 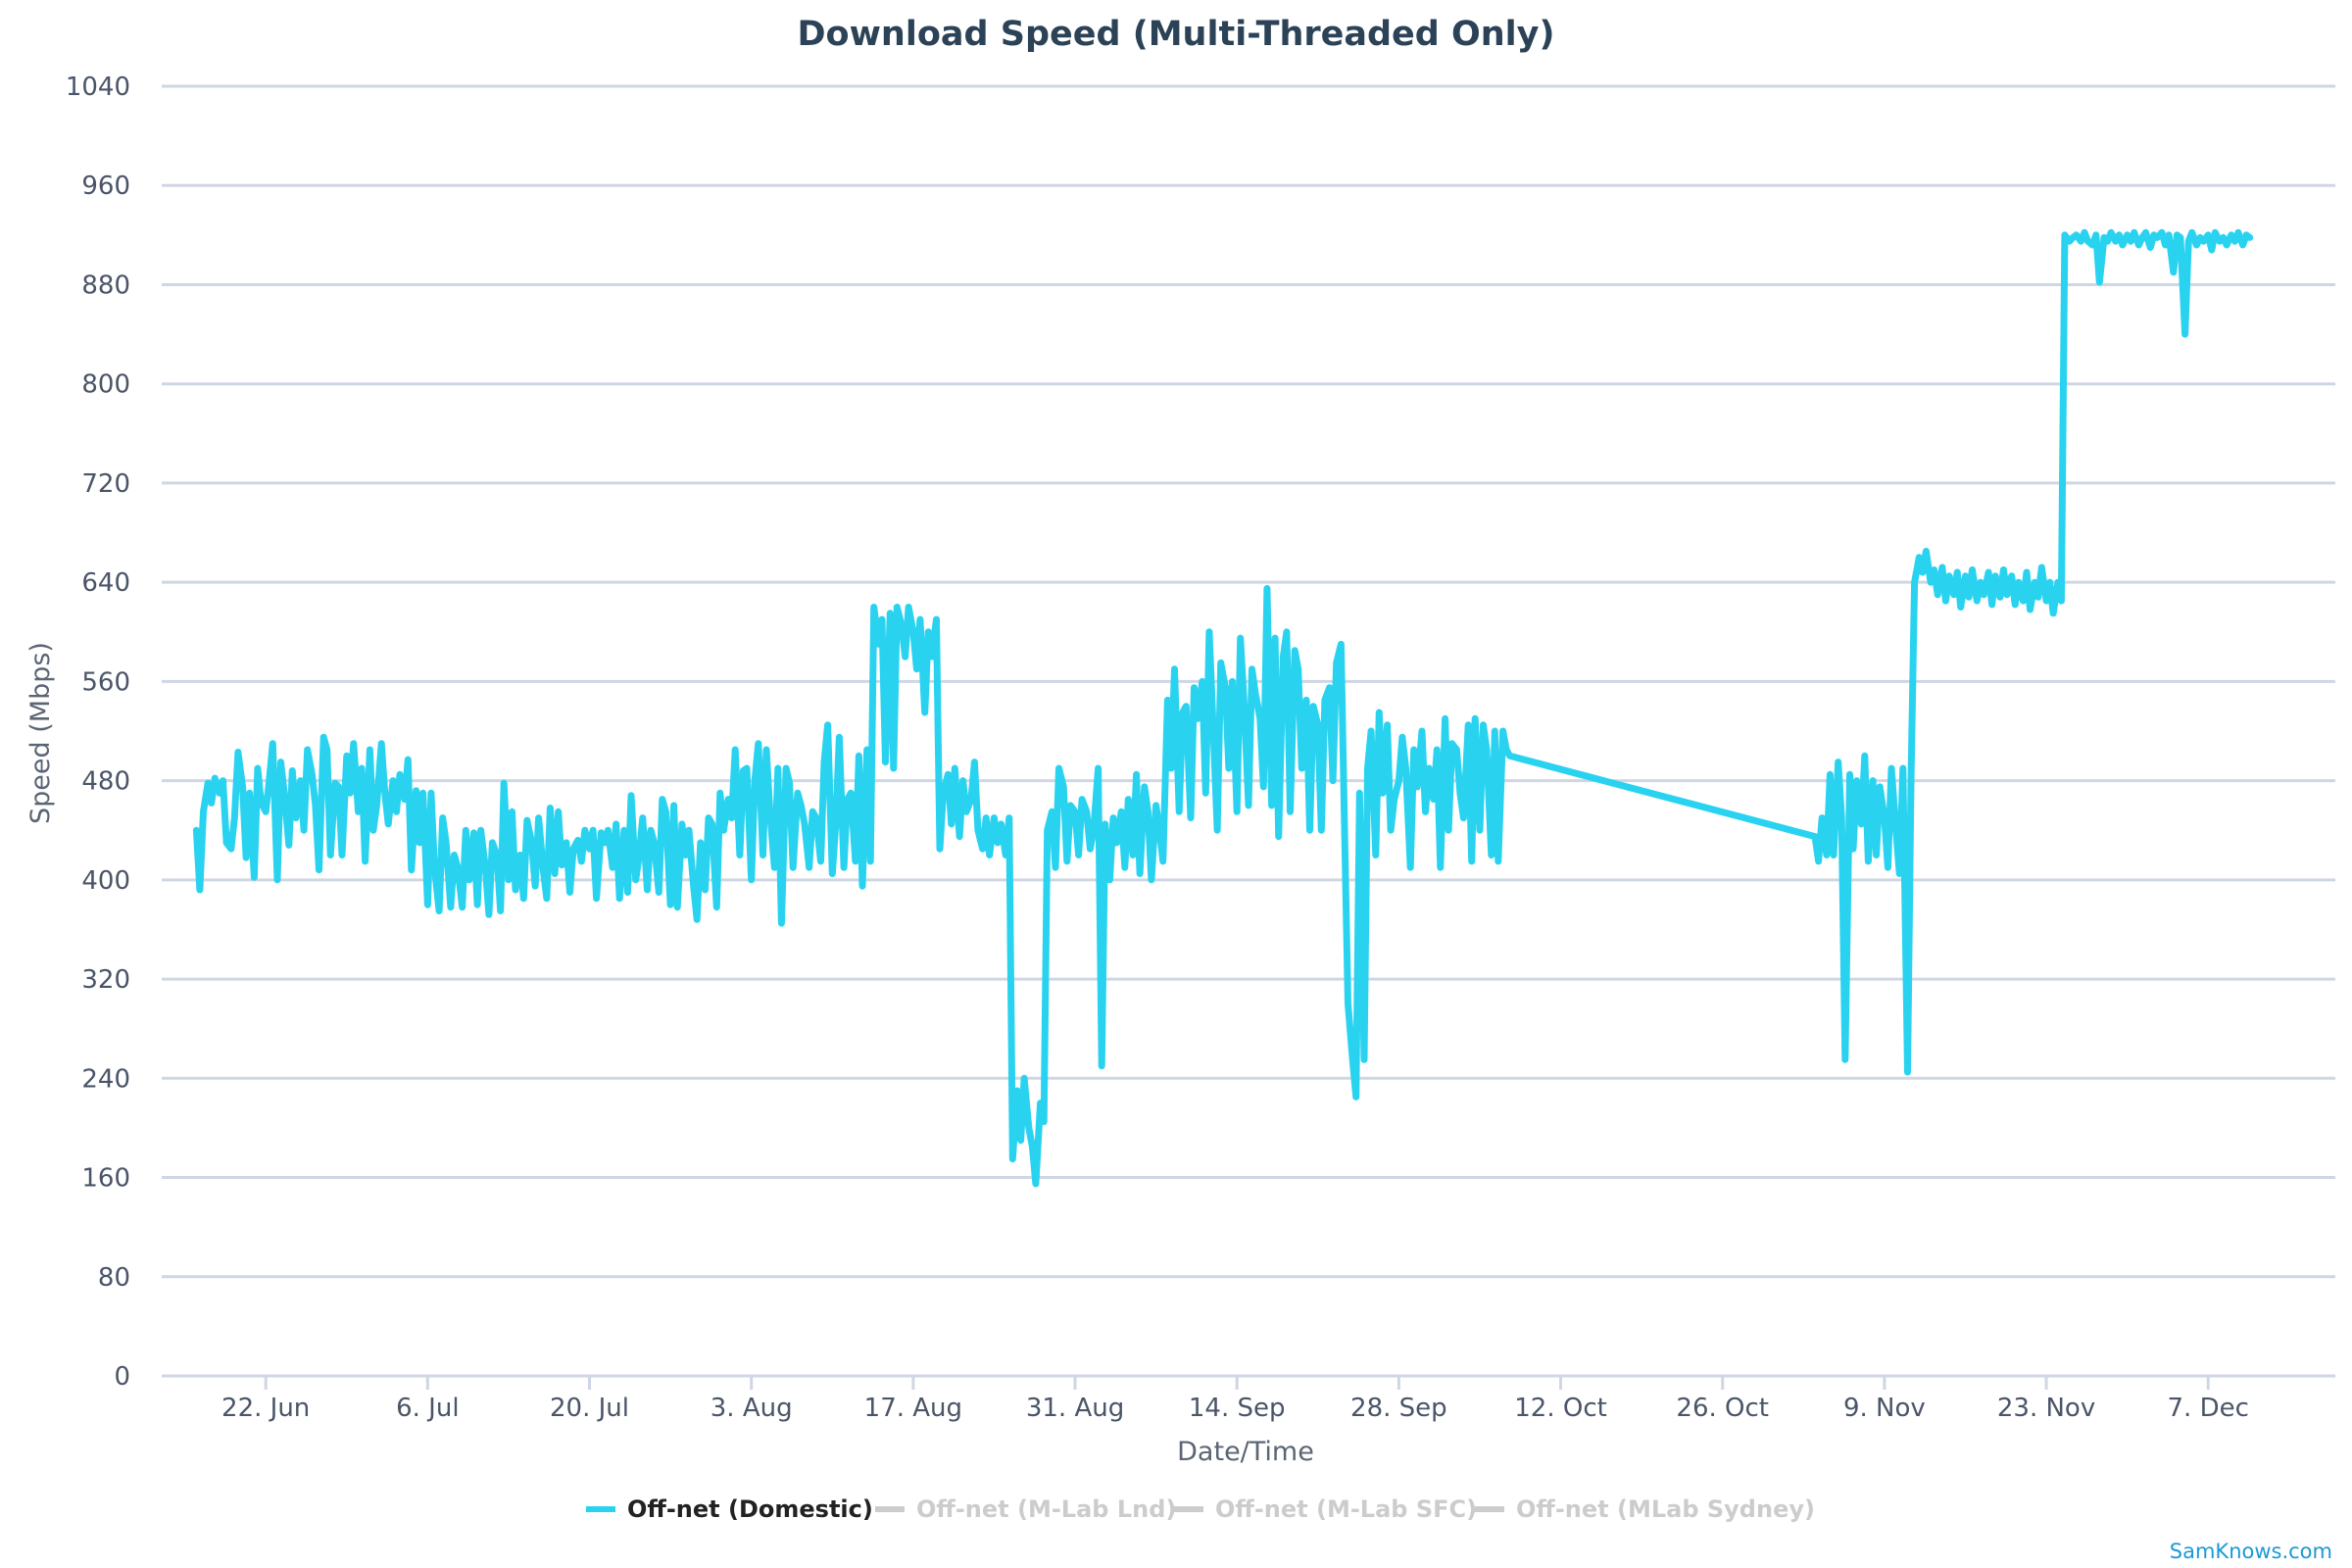 What do you see at coordinates (2251, 1551) in the screenshot?
I see `credits-link: SamKnows.com` at bounding box center [2251, 1551].